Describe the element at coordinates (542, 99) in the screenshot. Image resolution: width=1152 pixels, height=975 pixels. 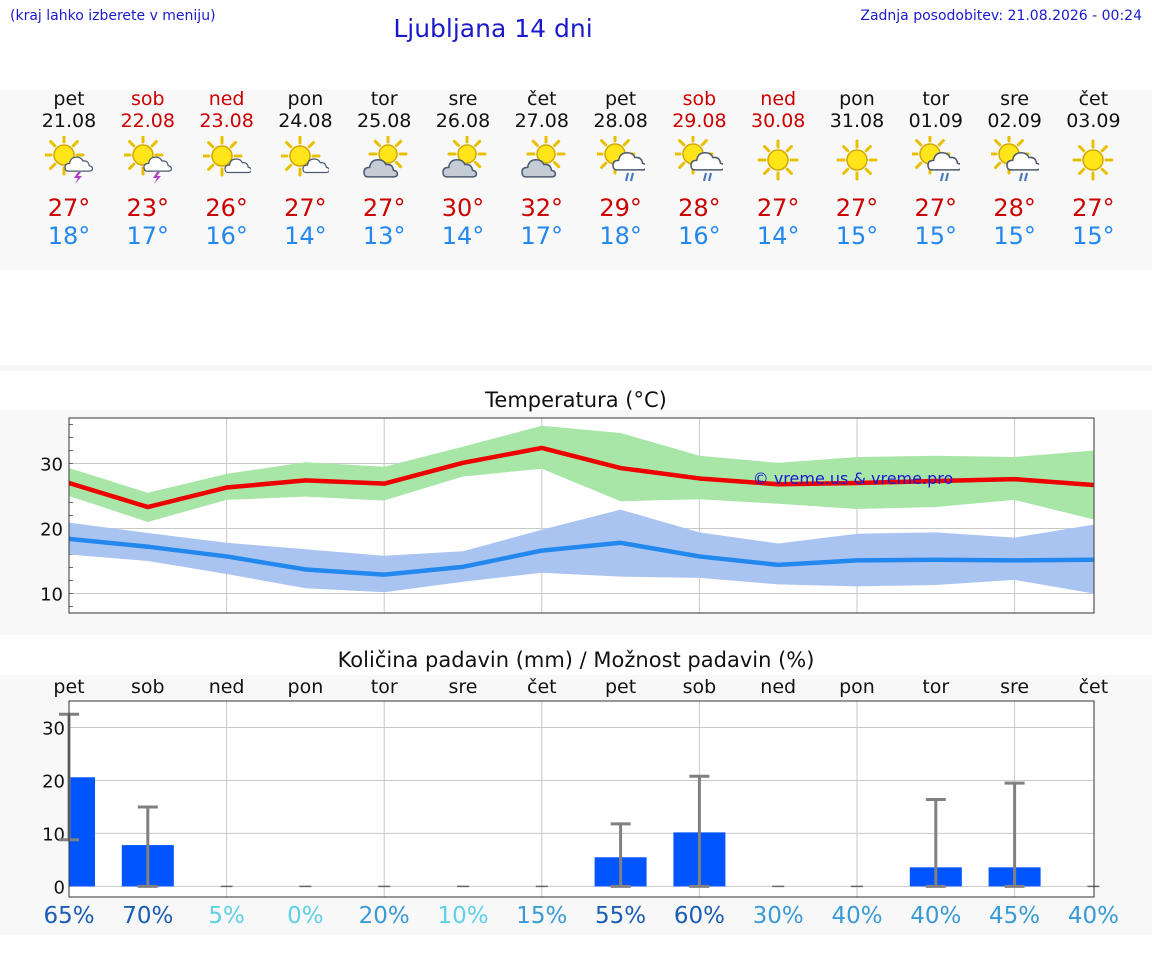
I see `day-name: čet` at that location.